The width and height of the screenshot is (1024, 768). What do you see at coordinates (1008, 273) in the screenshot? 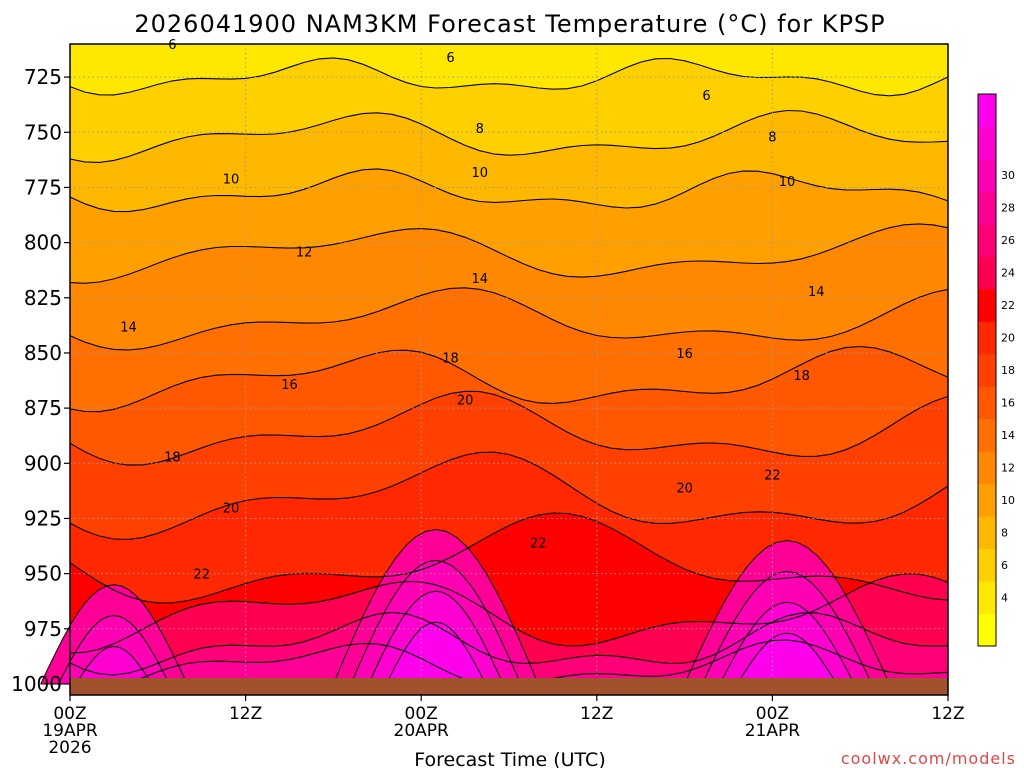
I see `colorbar-label: 24` at bounding box center [1008, 273].